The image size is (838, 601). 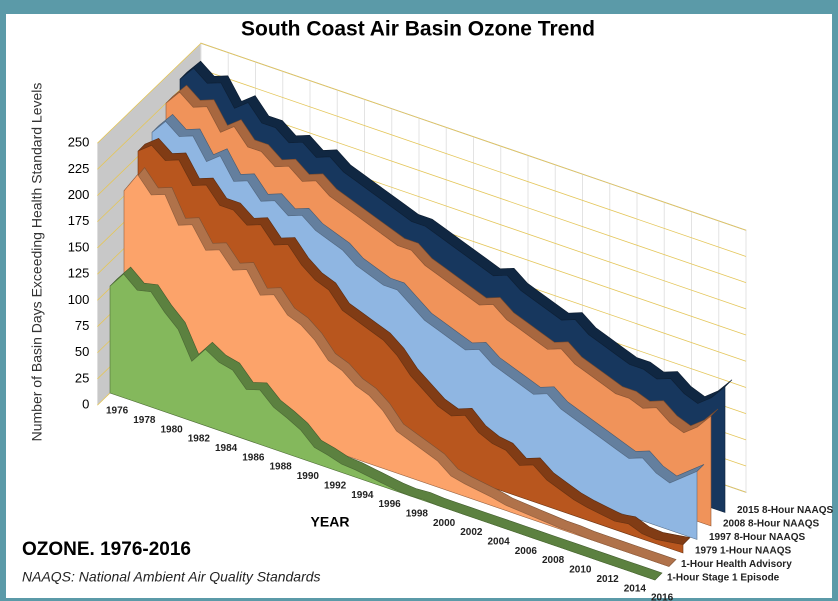 What do you see at coordinates (79, 220) in the screenshot?
I see `y-tick-label: 175` at bounding box center [79, 220].